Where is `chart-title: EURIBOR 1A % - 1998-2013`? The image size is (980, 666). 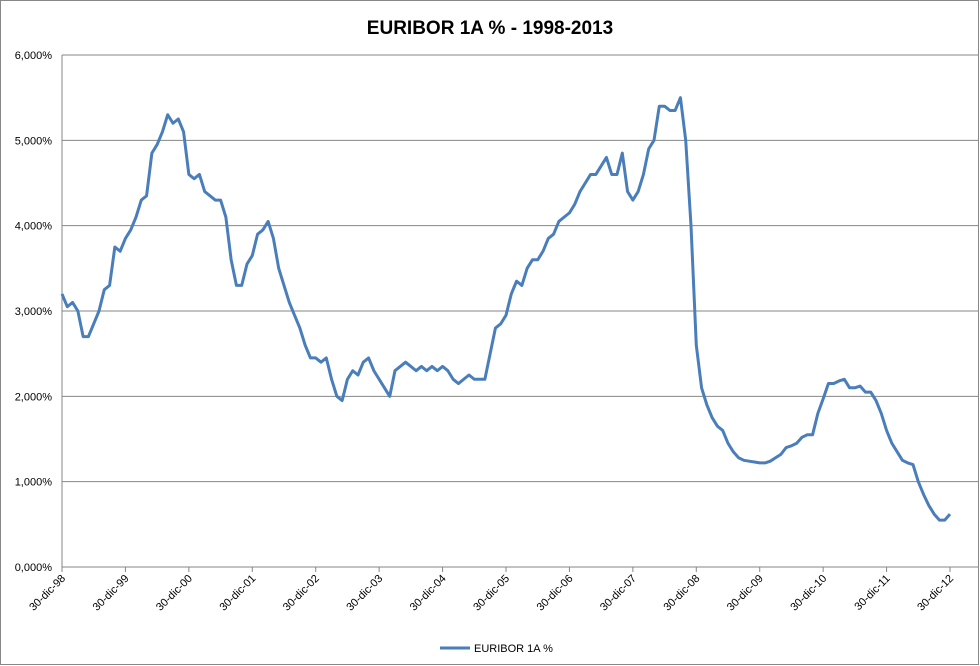
chart-title: EURIBOR 1A % - 1998-2013 is located at coordinates (490, 28).